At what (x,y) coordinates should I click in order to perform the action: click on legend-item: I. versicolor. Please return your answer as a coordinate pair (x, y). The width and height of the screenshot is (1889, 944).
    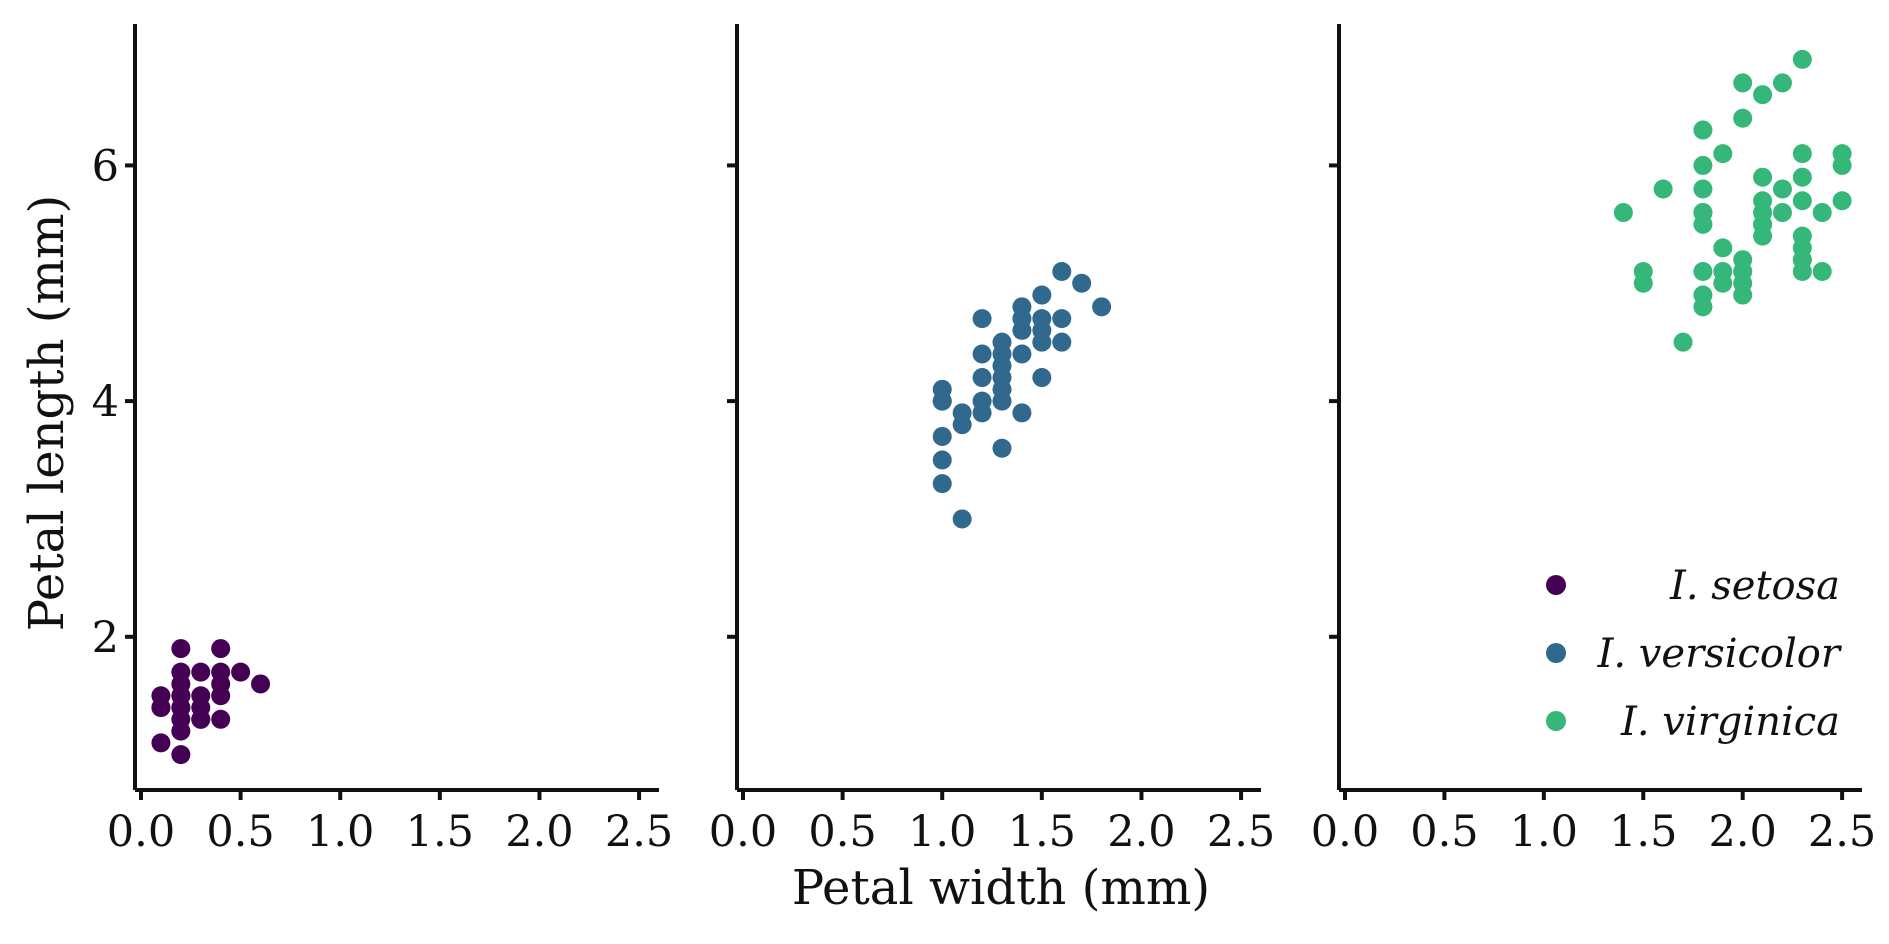
    Looking at the image, I should click on (1694, 654).